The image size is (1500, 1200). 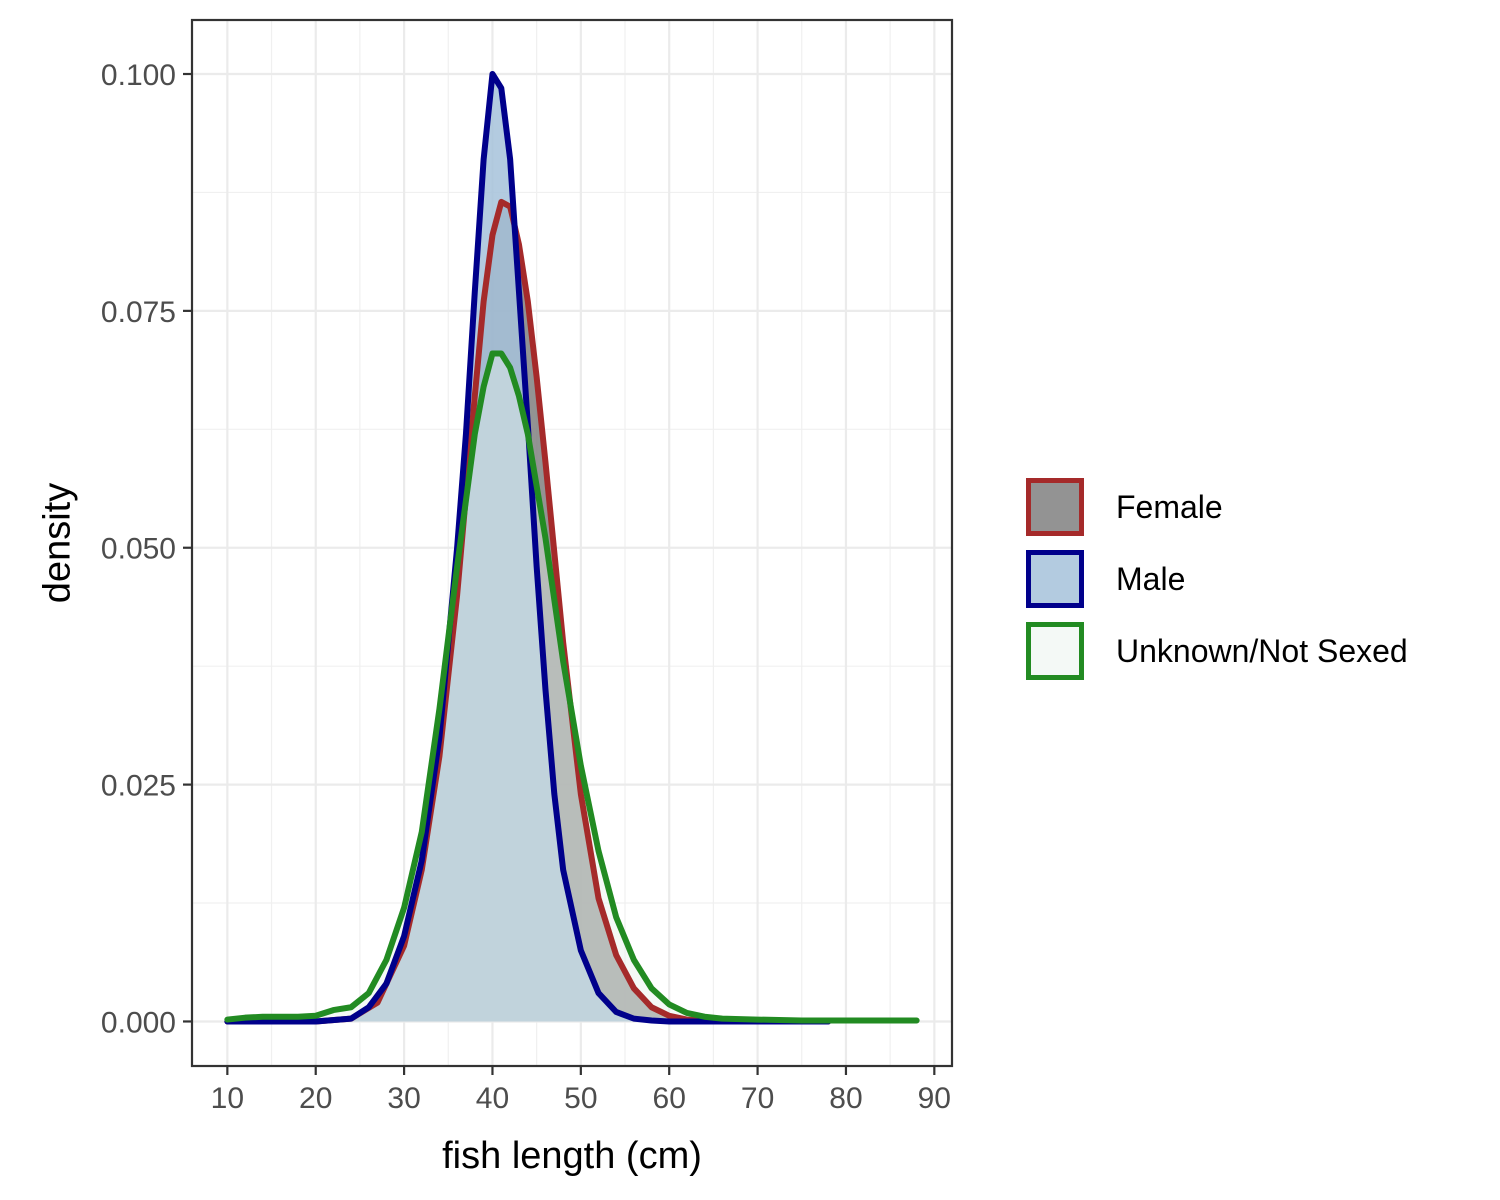 What do you see at coordinates (138, 549) in the screenshot?
I see `y-tick-label: 0.050` at bounding box center [138, 549].